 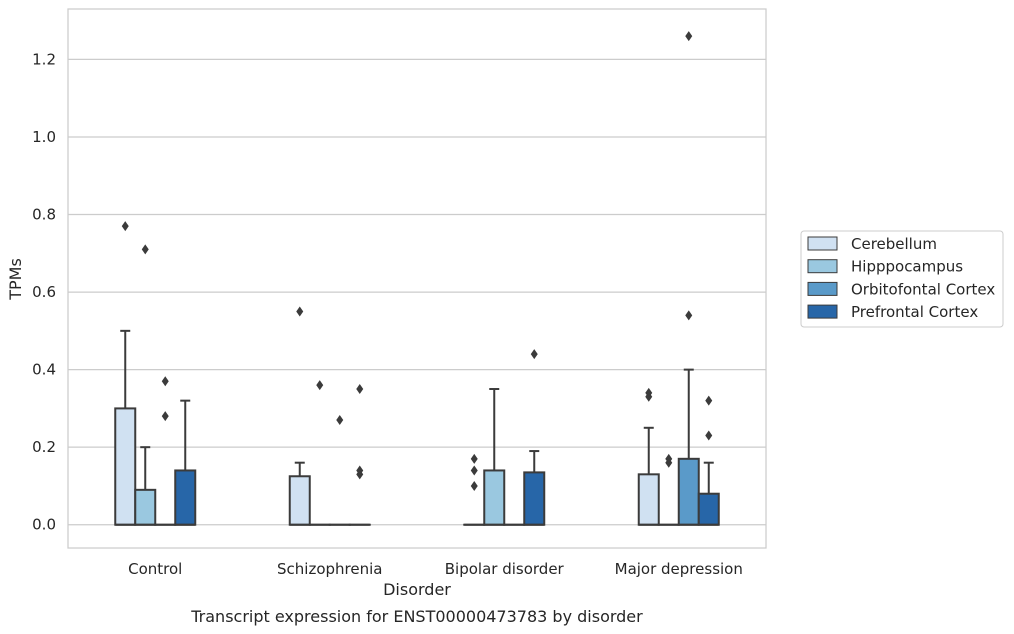 I want to click on legend-label: Prefrontal Cortex, so click(x=914, y=312).